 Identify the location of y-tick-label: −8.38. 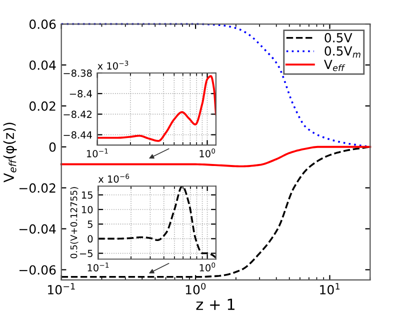
(78, 73).